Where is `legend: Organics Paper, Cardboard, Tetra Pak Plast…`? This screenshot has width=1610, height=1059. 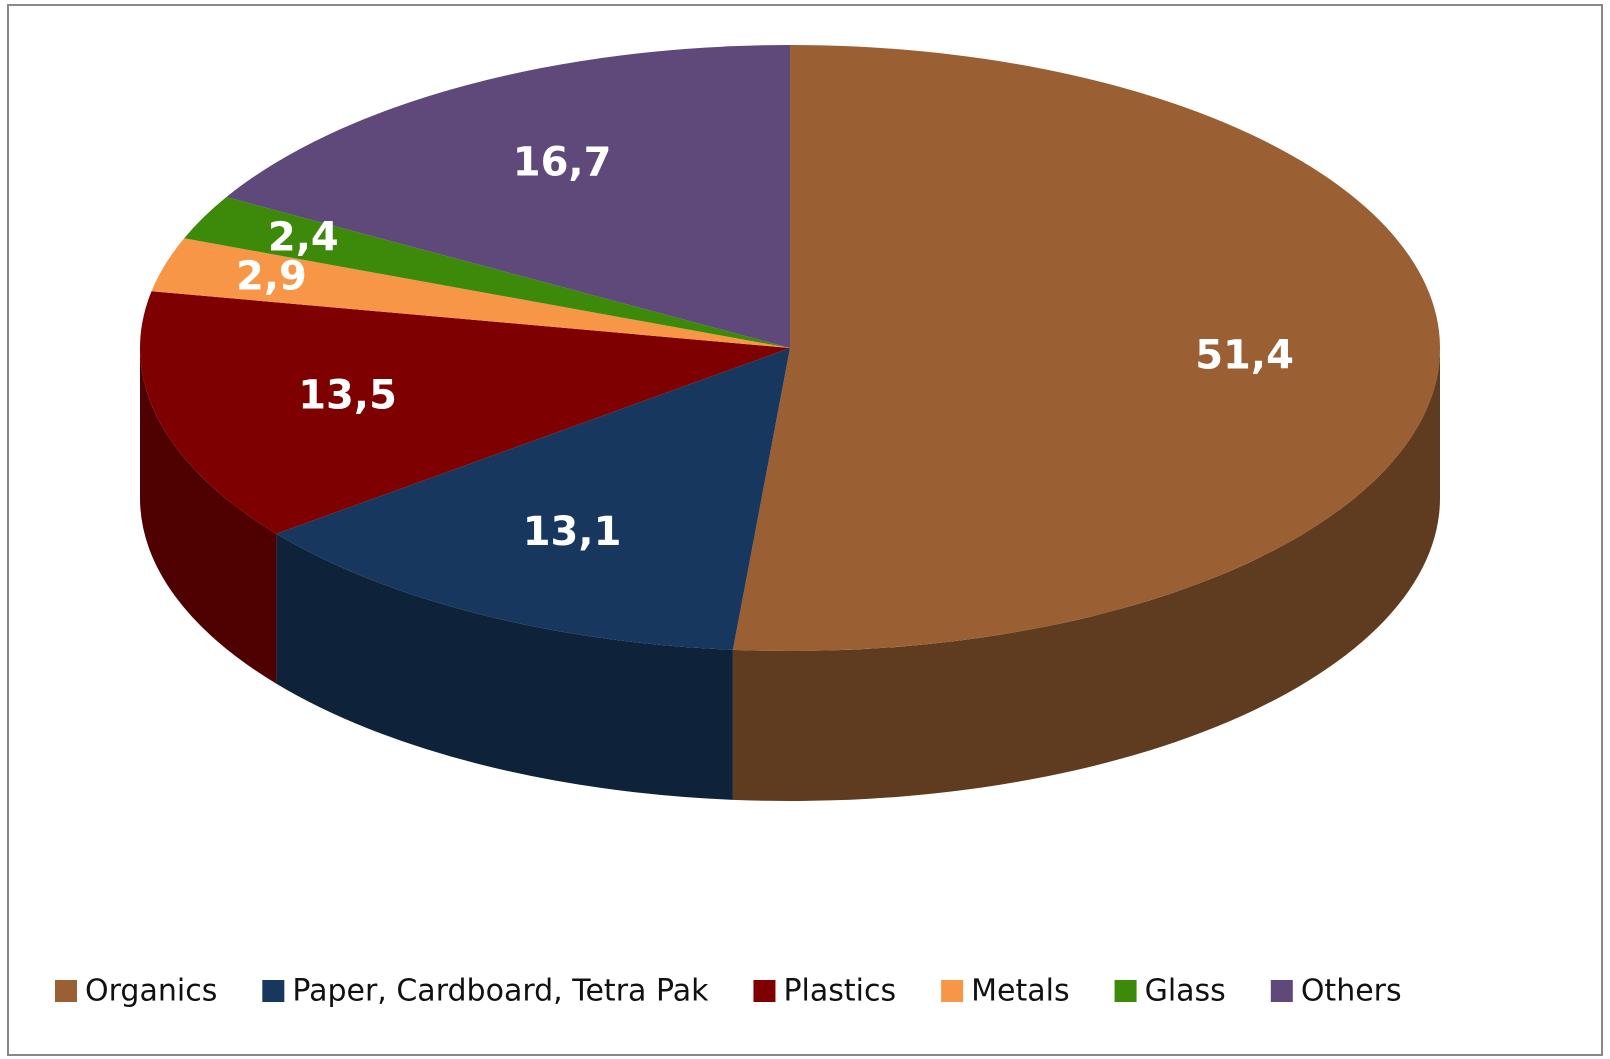
legend: Organics Paper, Cardboard, Tetra Pak Plast… is located at coordinates (728, 991).